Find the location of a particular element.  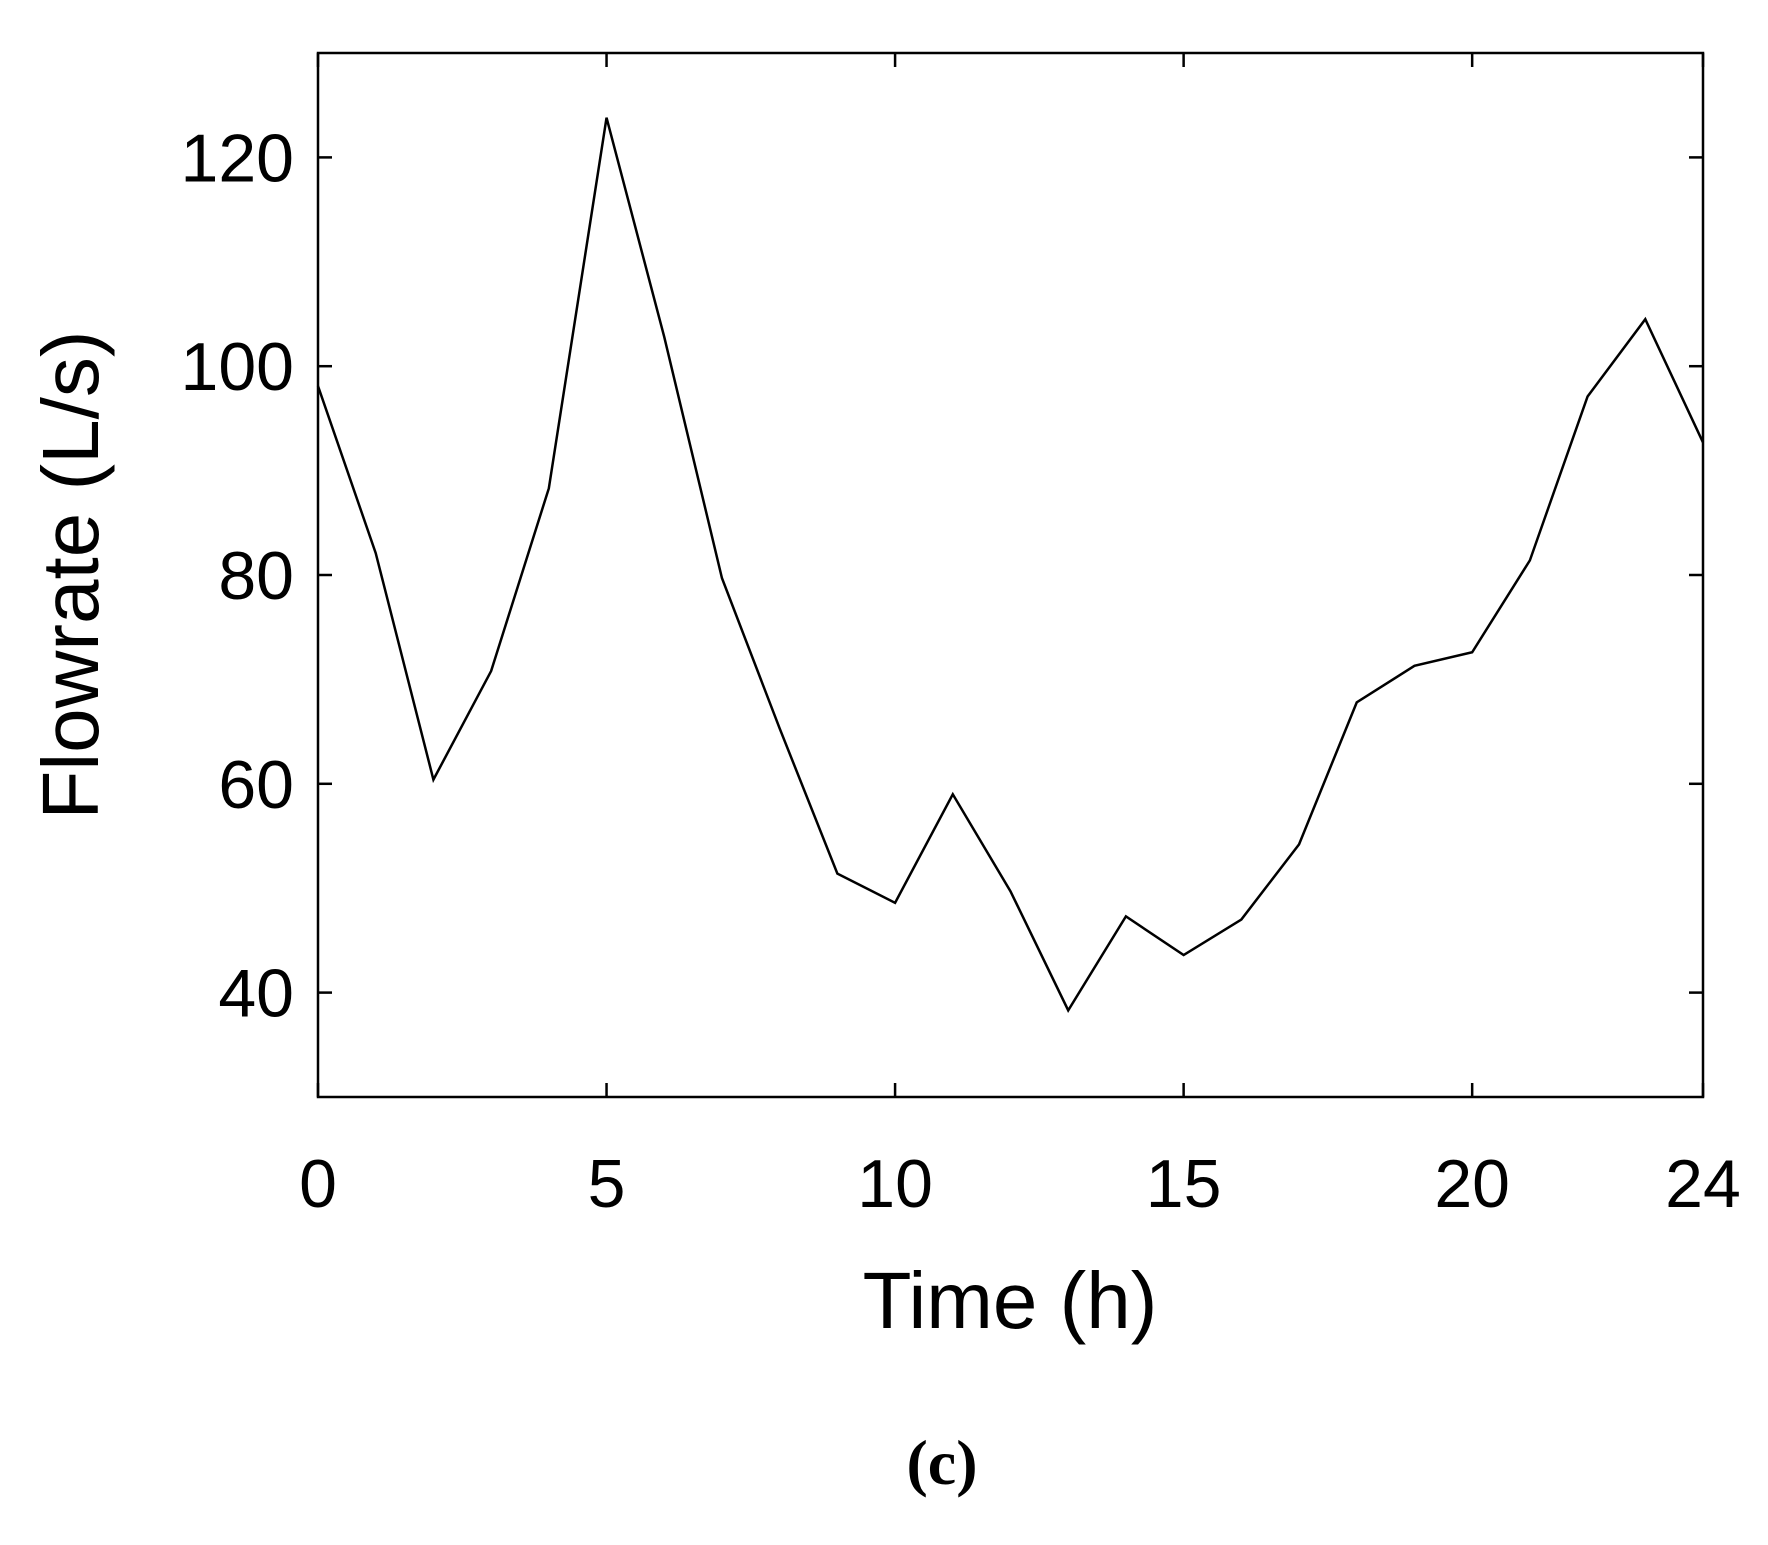

y-tick-label: 100 is located at coordinates (237, 367).